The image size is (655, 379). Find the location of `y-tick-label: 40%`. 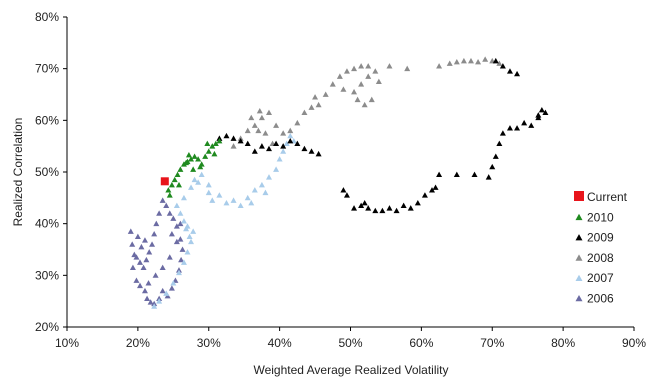

y-tick-label: 40% is located at coordinates (47, 224).